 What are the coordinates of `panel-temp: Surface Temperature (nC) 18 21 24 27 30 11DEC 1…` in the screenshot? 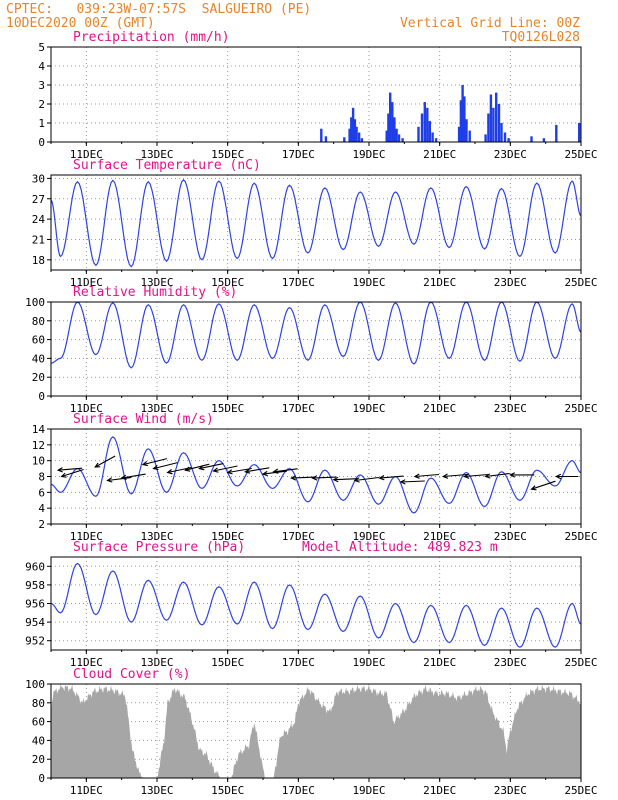 It's located at (315, 223).